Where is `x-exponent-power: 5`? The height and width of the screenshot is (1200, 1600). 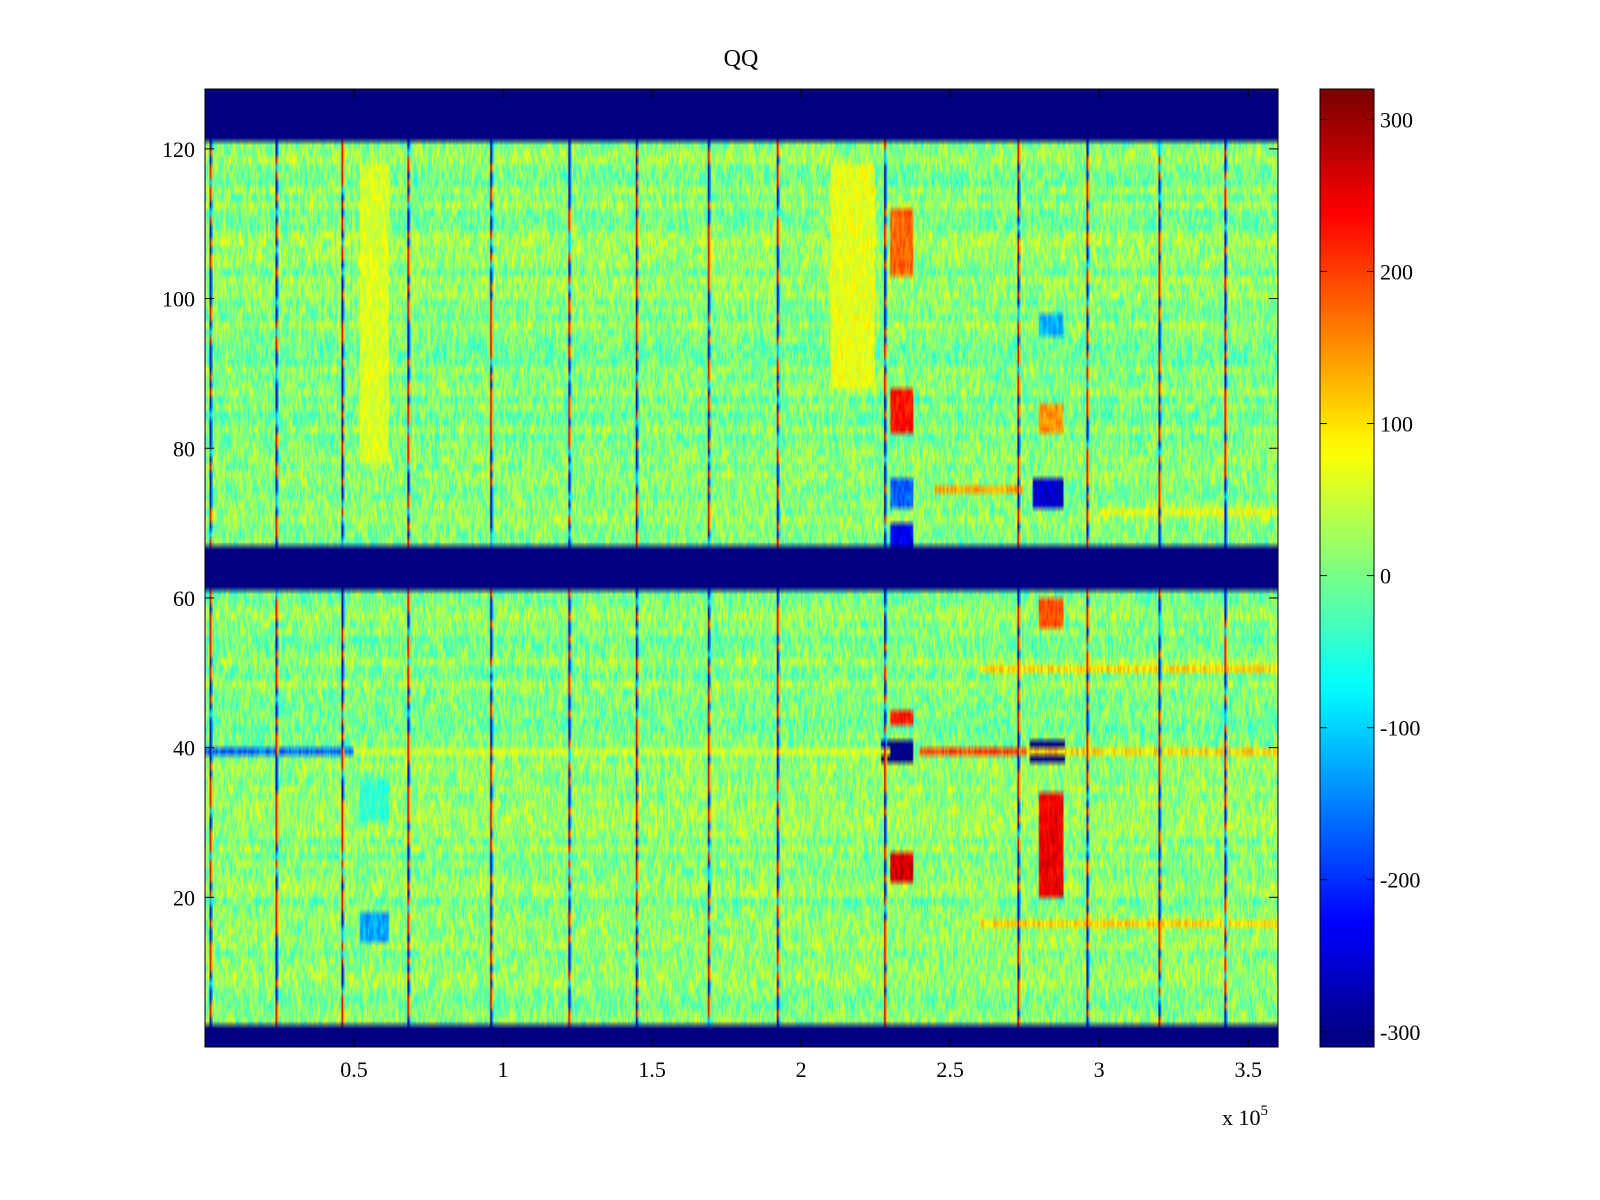 x-exponent-power: 5 is located at coordinates (1265, 1111).